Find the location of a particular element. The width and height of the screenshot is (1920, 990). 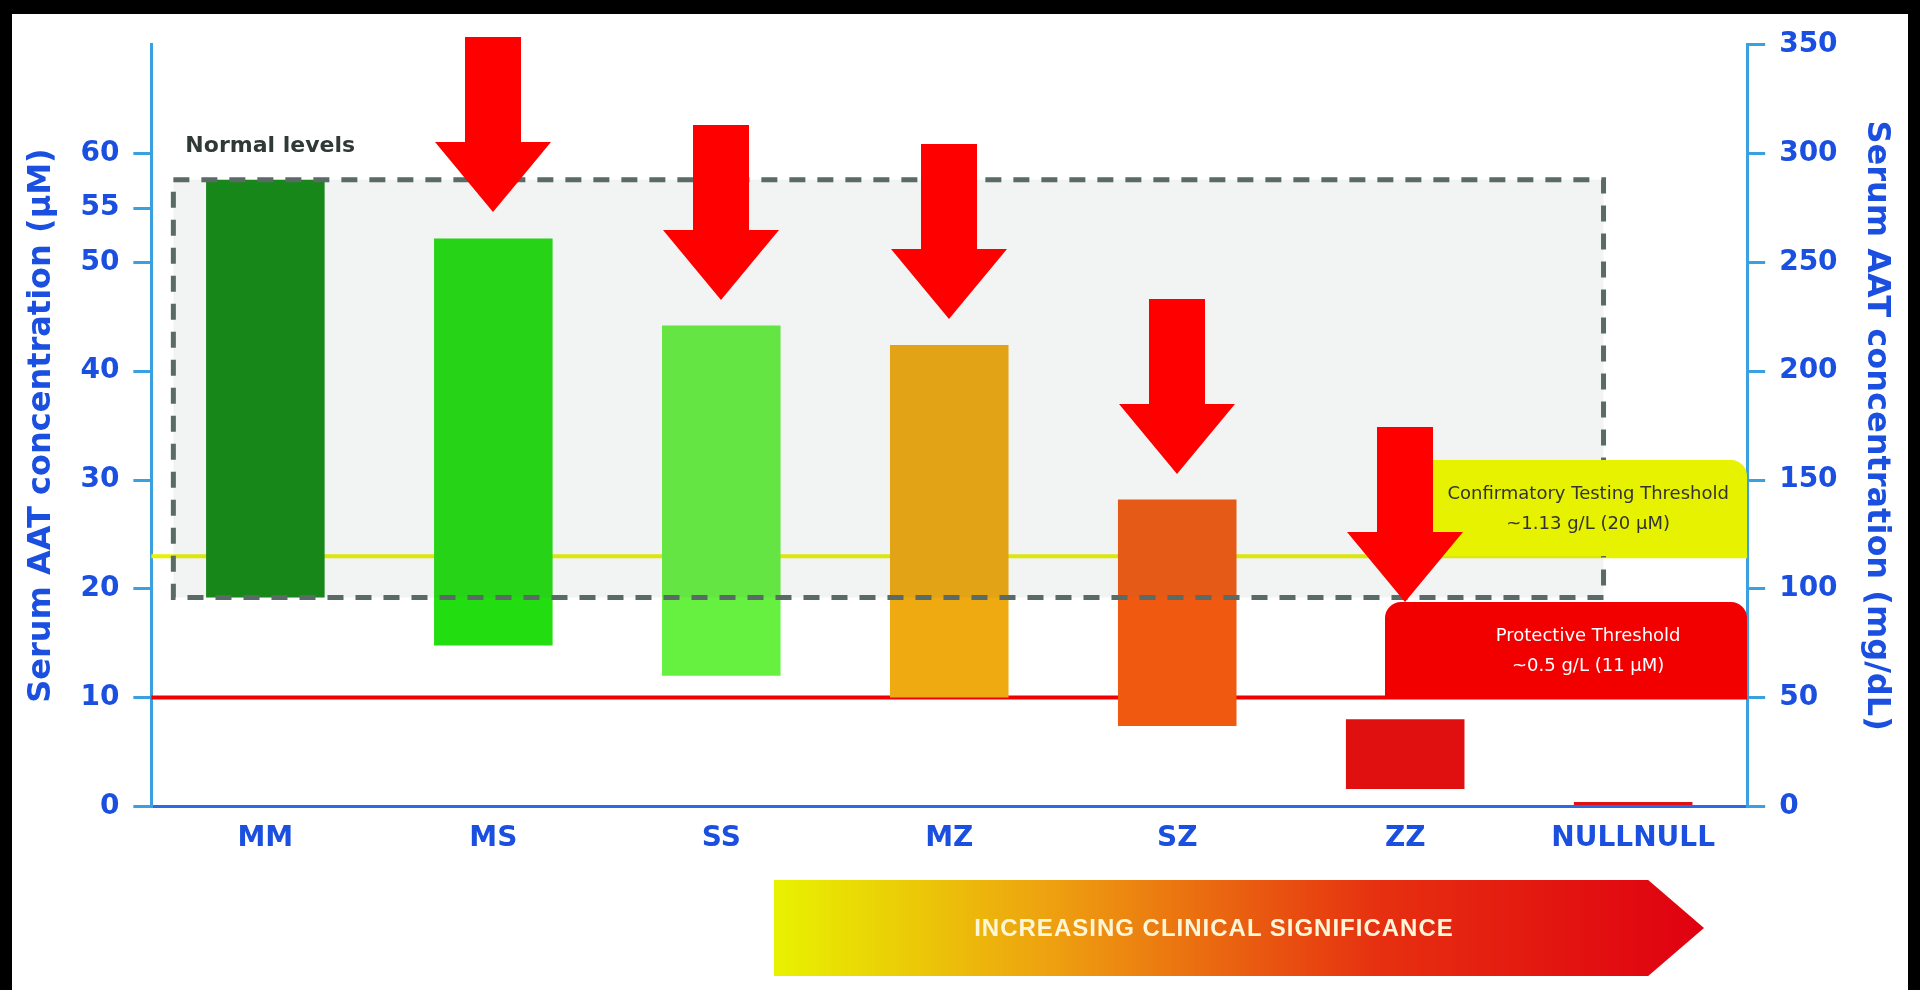

x-tick-label: NULLNULL is located at coordinates (1633, 837).